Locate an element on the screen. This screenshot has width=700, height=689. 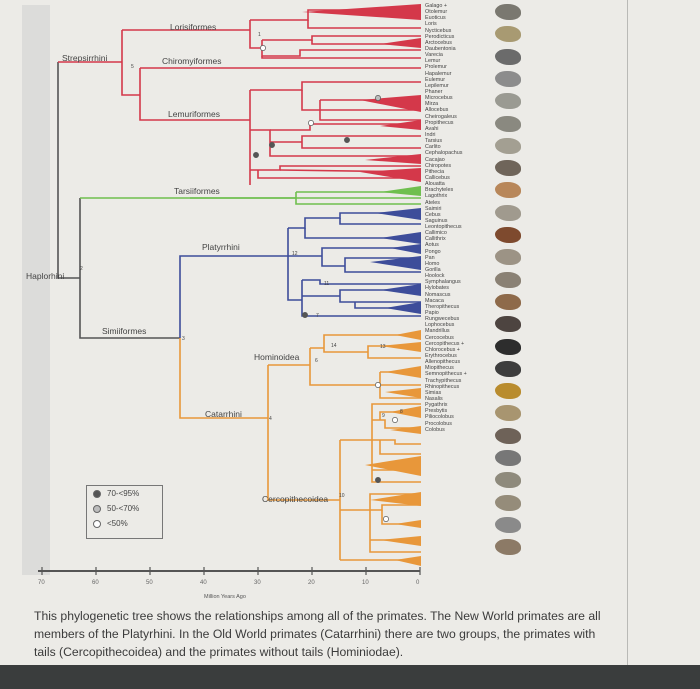
taxon-label: Hoolock is located at coordinates (435, 276).